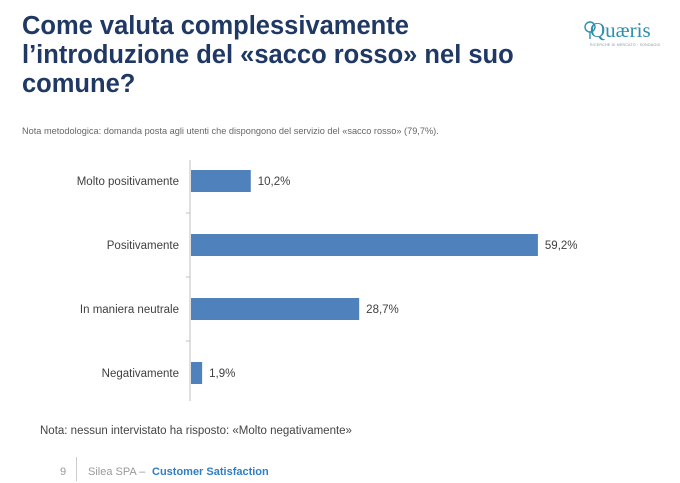  Describe the element at coordinates (625, 45) in the screenshot. I see `logo-tagline: RICERCHE DI MERCATO · SONDAGGI` at that location.